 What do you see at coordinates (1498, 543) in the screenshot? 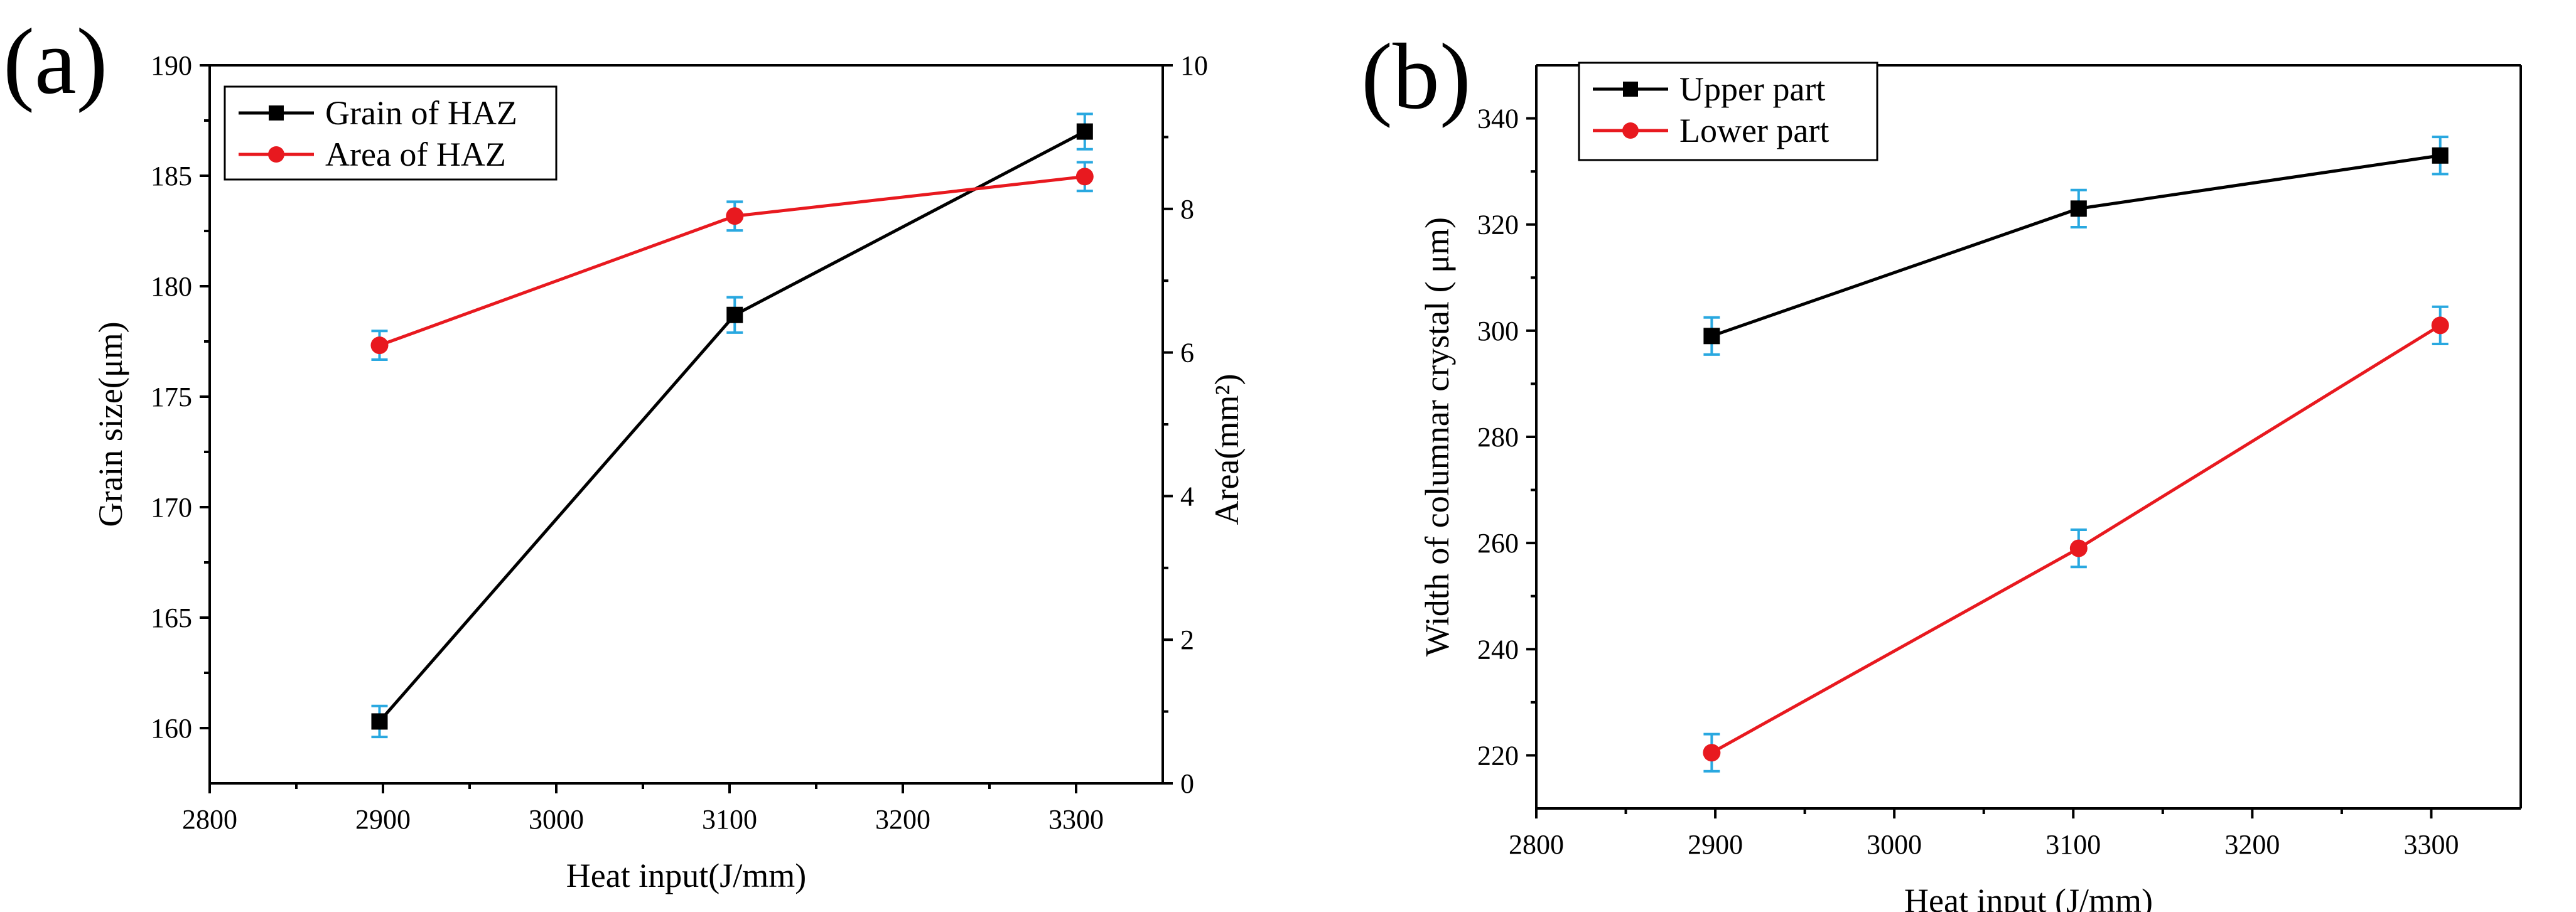
I see `y-tick-label: 260` at bounding box center [1498, 543].